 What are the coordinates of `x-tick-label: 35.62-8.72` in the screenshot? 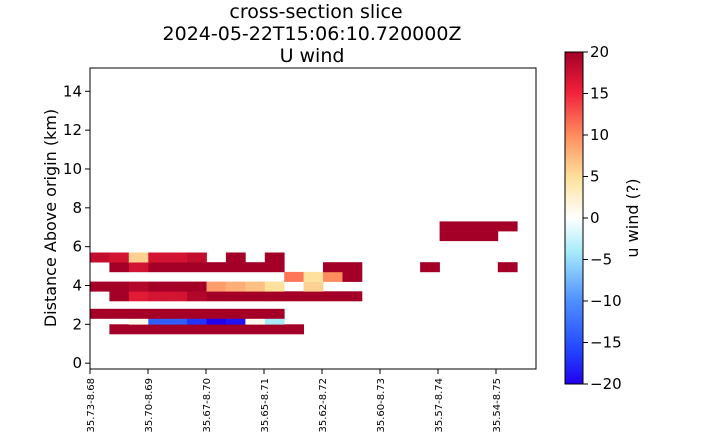 It's located at (323, 405).